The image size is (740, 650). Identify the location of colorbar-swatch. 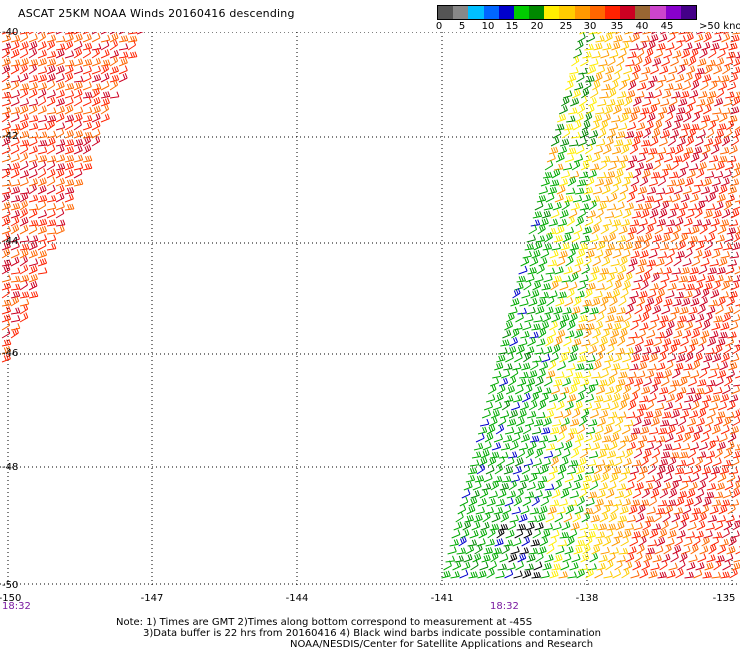
(567, 12).